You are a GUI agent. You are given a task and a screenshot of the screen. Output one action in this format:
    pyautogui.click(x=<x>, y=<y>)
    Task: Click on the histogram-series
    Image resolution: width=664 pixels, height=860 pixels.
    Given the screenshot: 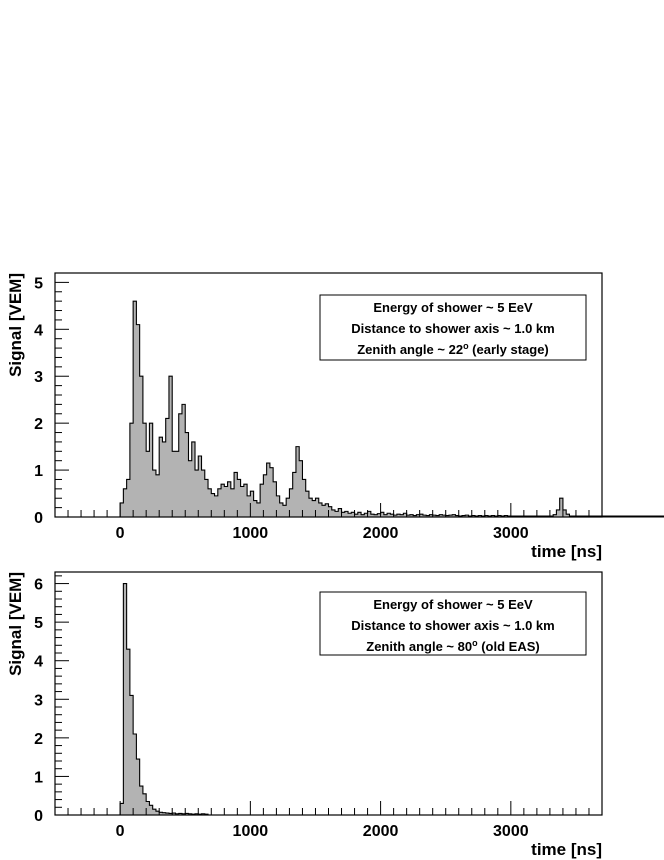 What is the action you would take?
    pyautogui.click(x=164, y=699)
    